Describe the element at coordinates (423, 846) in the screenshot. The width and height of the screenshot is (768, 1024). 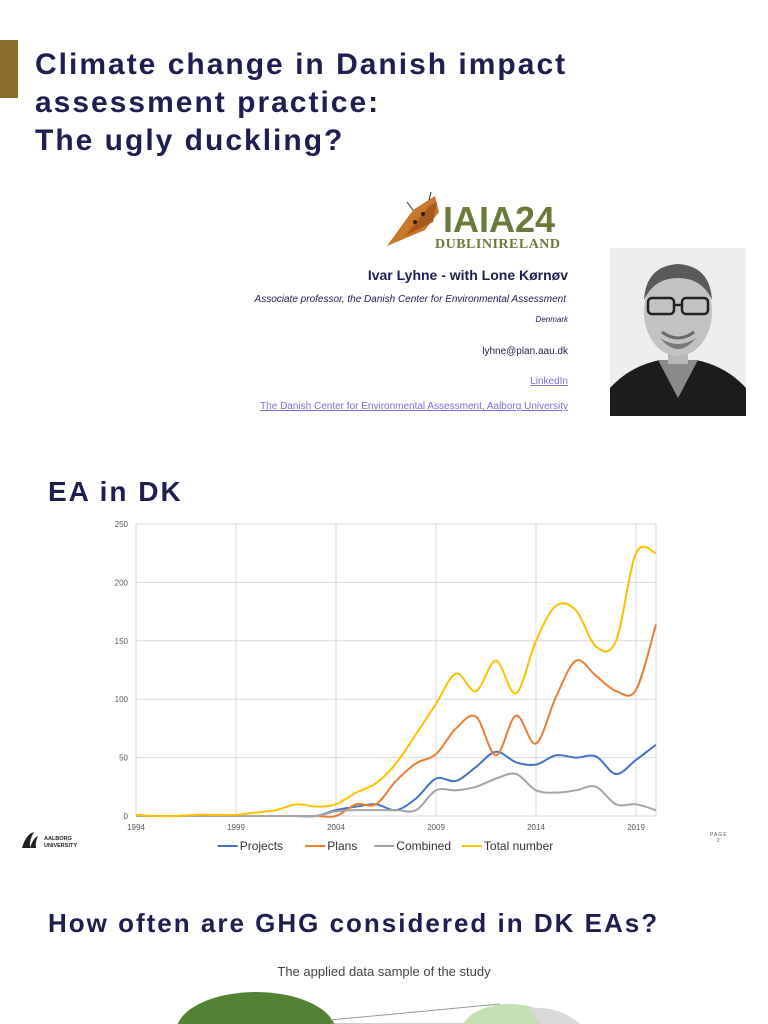
I see `legend-label: Combined` at that location.